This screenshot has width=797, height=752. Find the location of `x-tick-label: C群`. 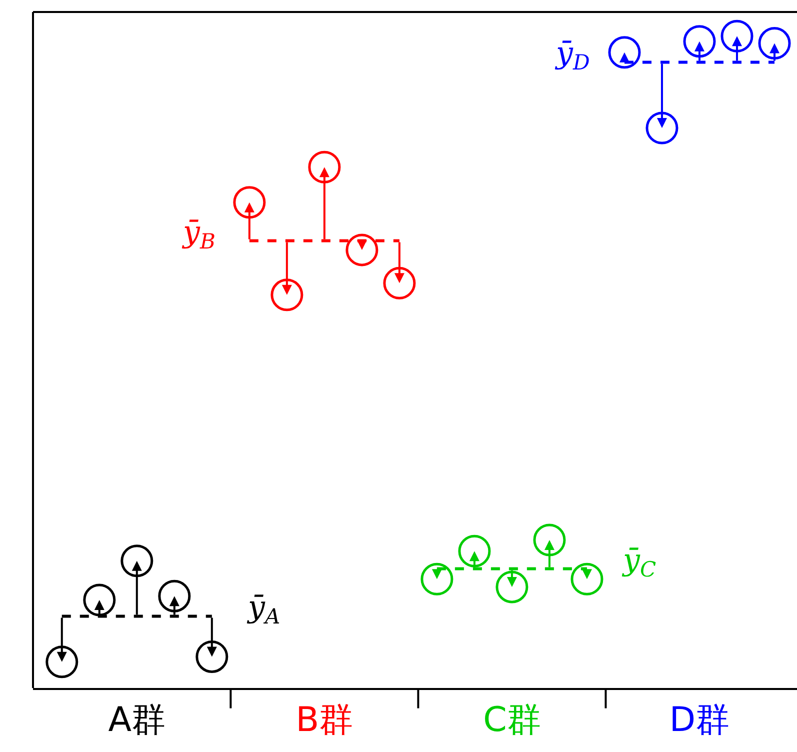

x-tick-label: C群 is located at coordinates (512, 720).